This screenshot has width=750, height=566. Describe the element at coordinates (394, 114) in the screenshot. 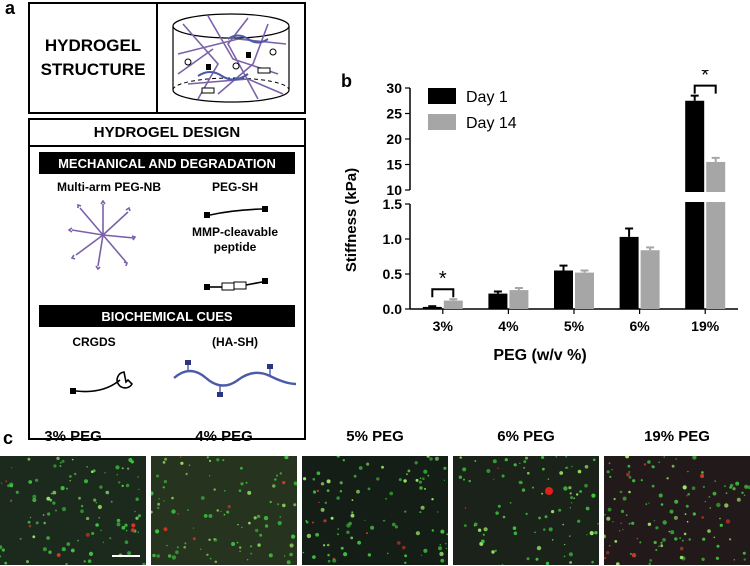

I see `y-tick-label: 25` at that location.